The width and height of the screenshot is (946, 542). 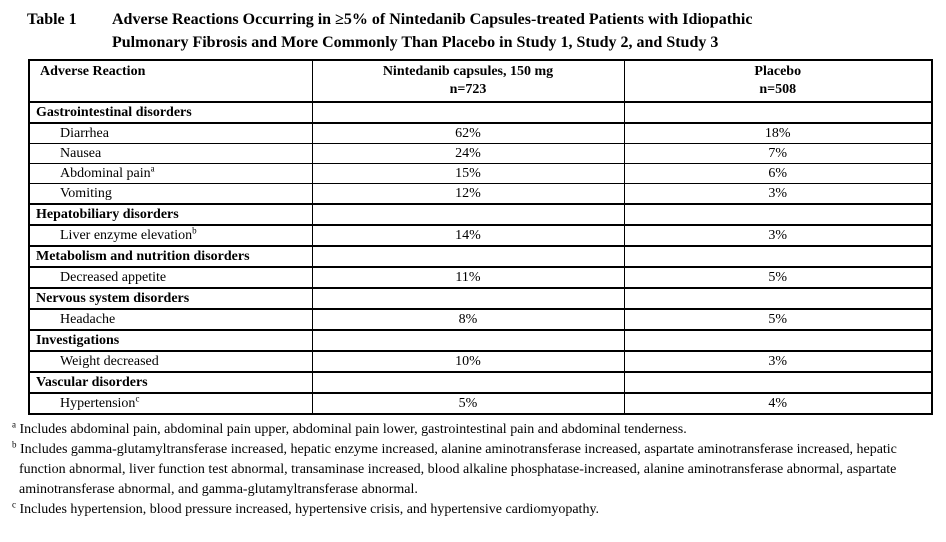 I want to click on reaction-cell: Nervous system disorders, so click(x=170, y=298).